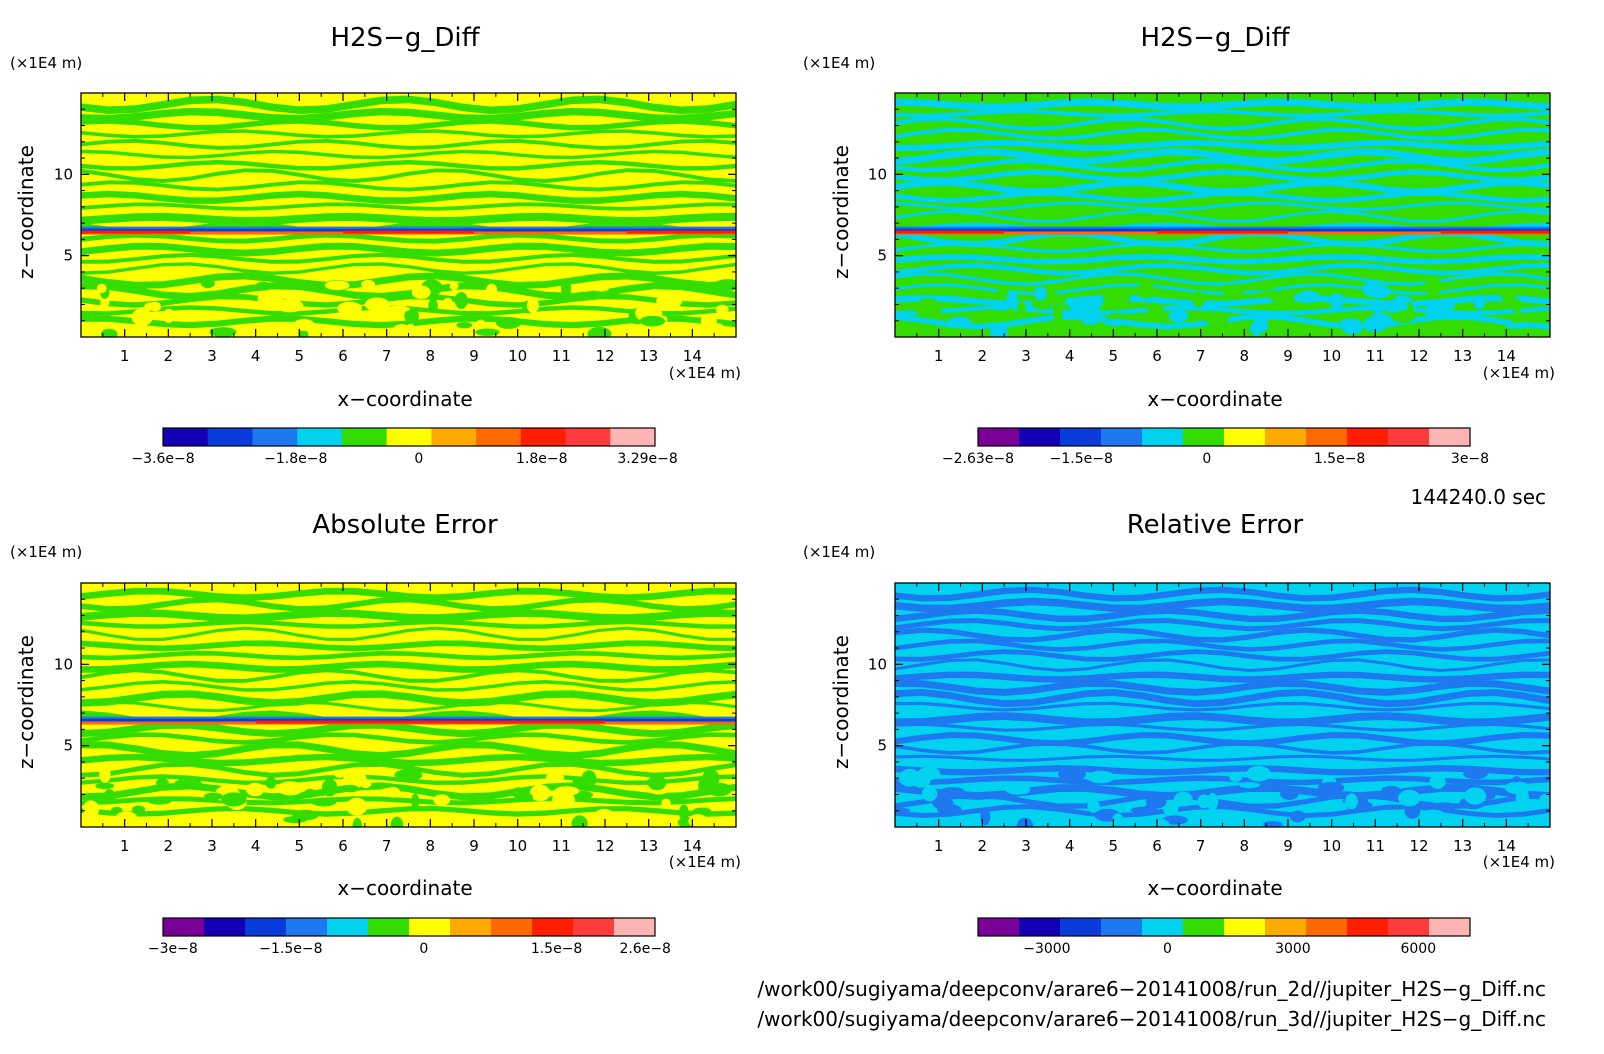 Image resolution: width=1604 pixels, height=1054 pixels. I want to click on x-tick-label: 2, so click(983, 356).